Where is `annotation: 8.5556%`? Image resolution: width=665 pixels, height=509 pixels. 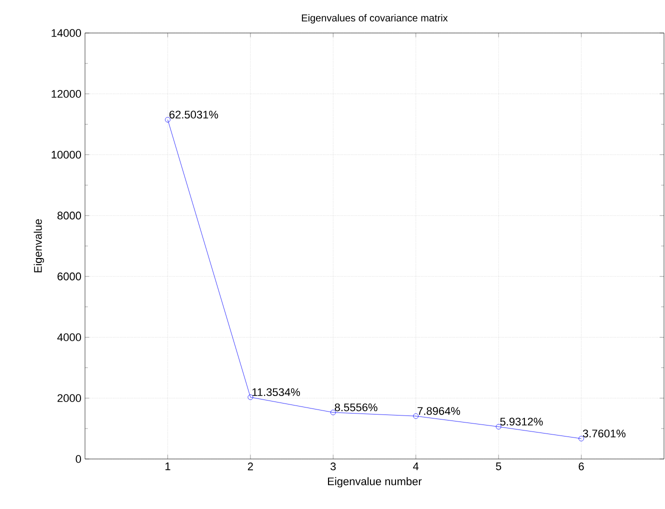 annotation: 8.5556% is located at coordinates (356, 407).